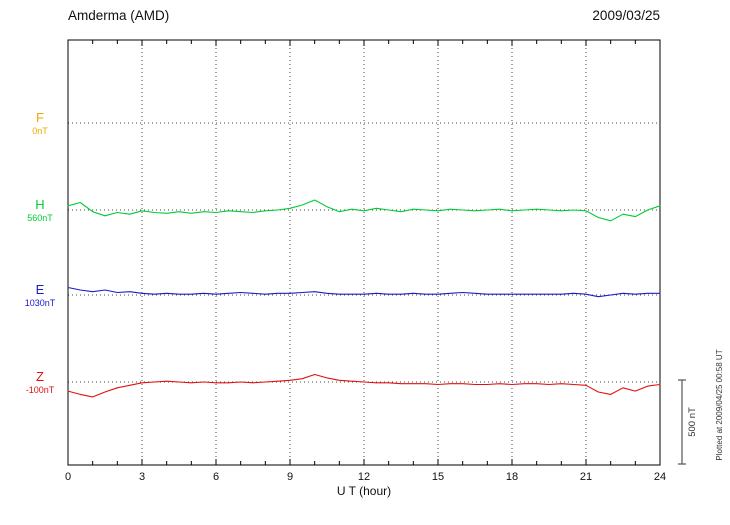 The image size is (730, 525). I want to click on scale-bar-label: 500 nT, so click(692, 422).